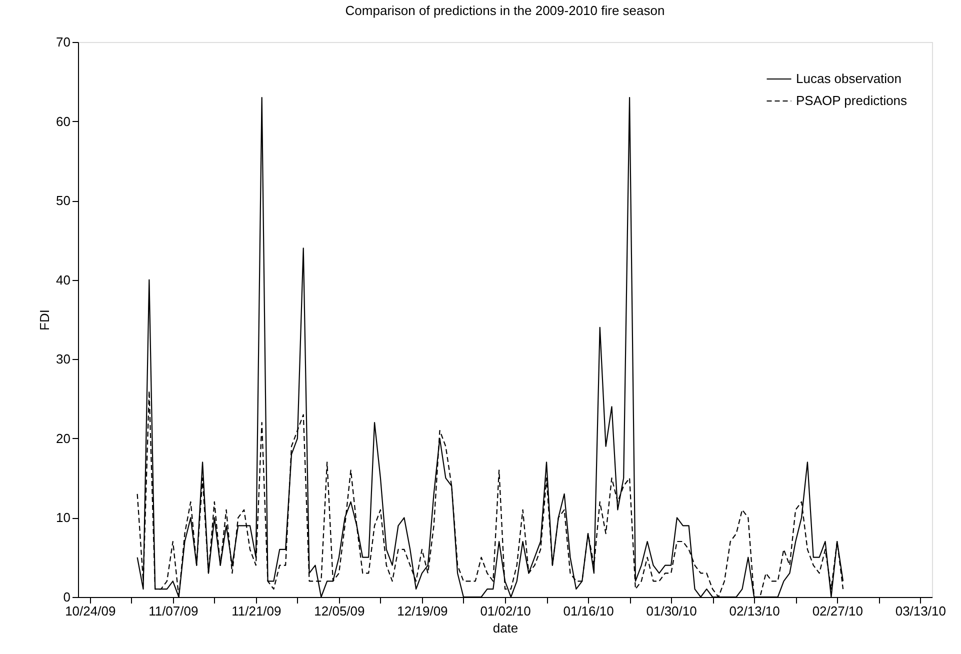 This screenshot has height=654, width=961. Describe the element at coordinates (63, 200) in the screenshot. I see `y-tick-label: 50` at that location.